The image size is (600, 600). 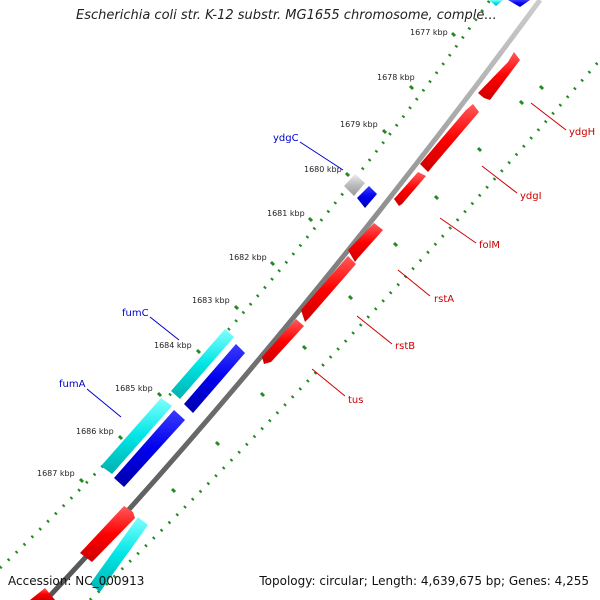 What do you see at coordinates (173, 345) in the screenshot?
I see `tick-label: 1684 kbp` at bounding box center [173, 345].